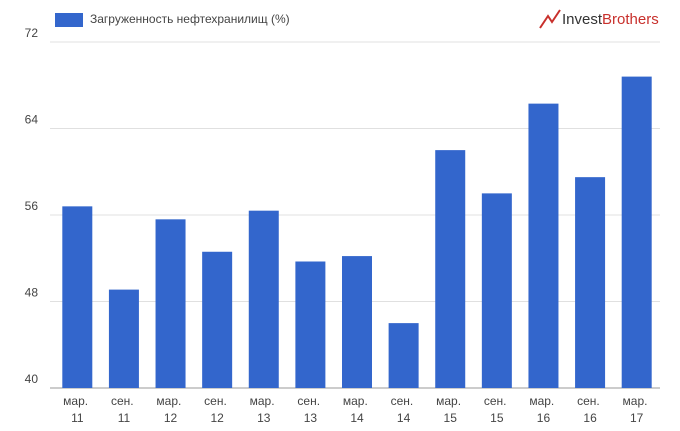  Describe the element at coordinates (450, 409) in the screenshot. I see `x-tick-label: мар. 15` at that location.